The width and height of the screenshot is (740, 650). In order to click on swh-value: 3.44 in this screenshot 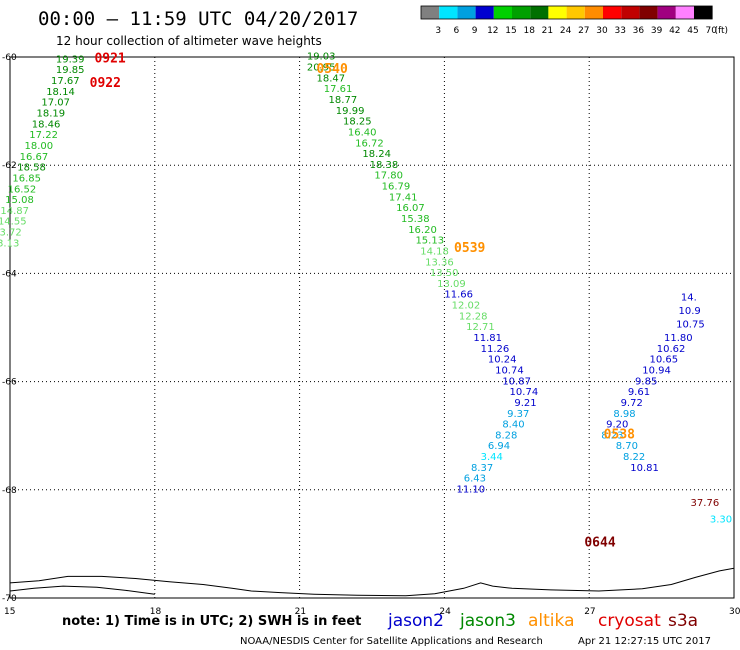, I will do `click(492, 457)`.